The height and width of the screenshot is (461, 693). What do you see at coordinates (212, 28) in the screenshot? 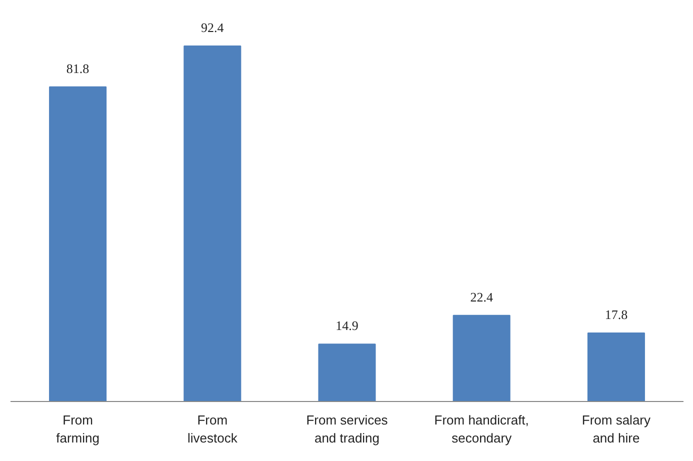
I see `data-label: 92.4` at bounding box center [212, 28].